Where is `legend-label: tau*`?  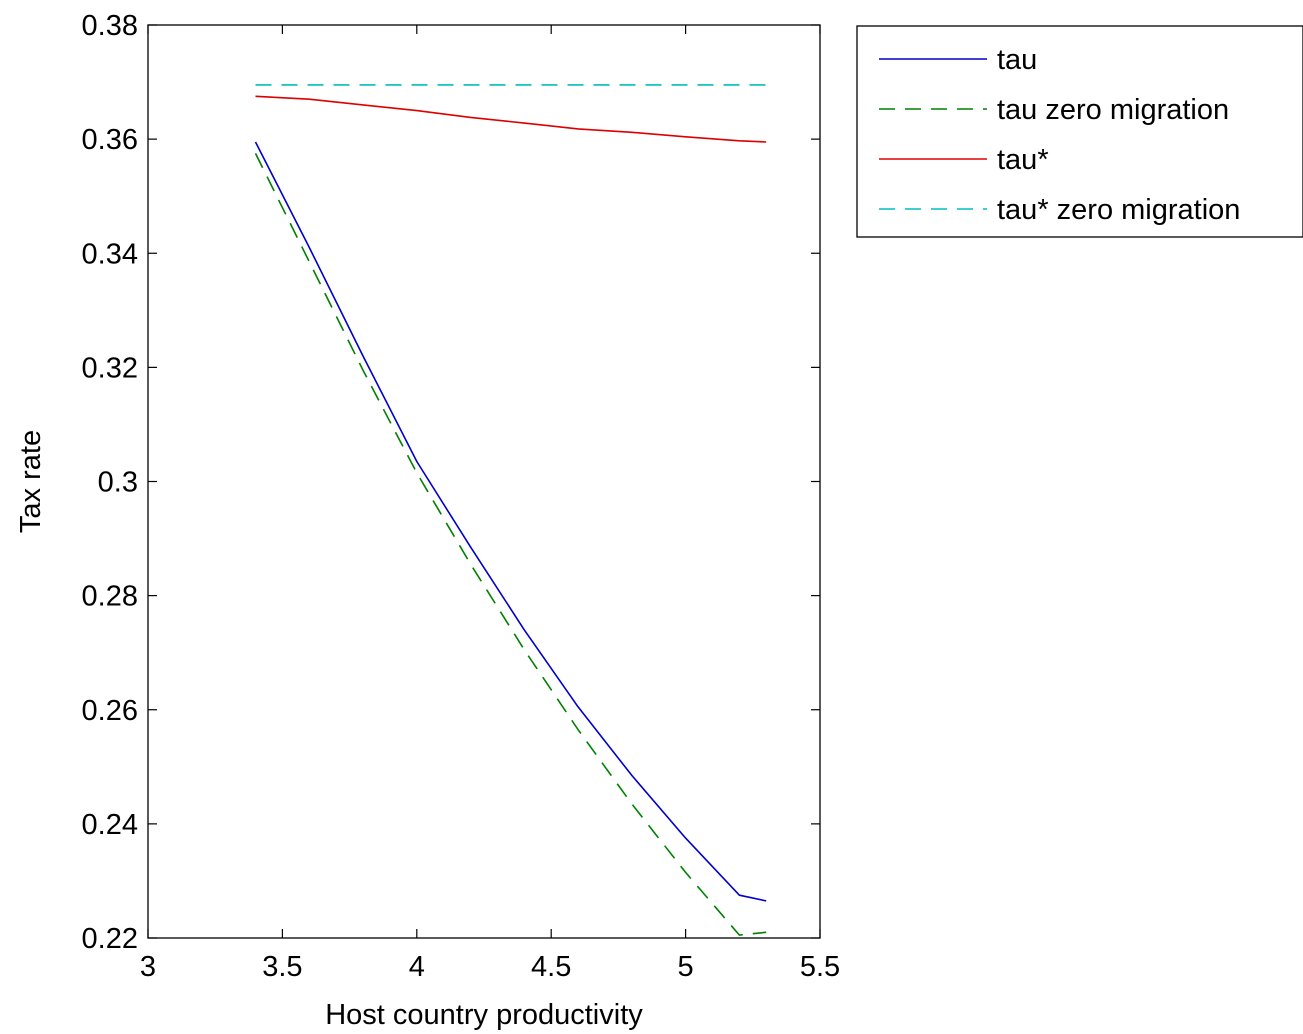 legend-label: tau* is located at coordinates (1023, 160).